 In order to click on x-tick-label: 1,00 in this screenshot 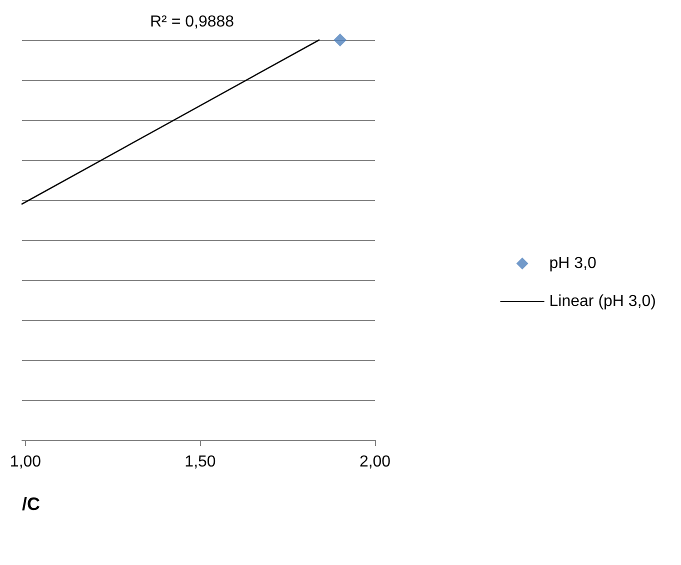, I will do `click(26, 462)`.